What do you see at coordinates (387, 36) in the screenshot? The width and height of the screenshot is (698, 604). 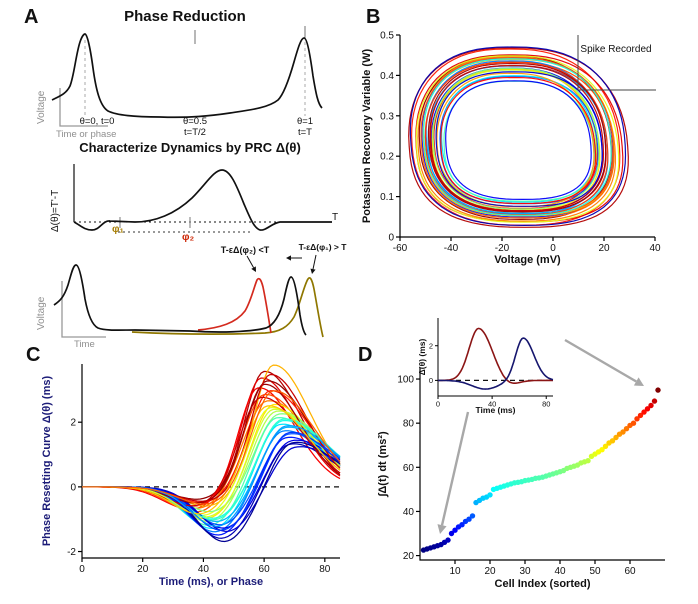 I see `svg-text: 0.5` at bounding box center [387, 36].